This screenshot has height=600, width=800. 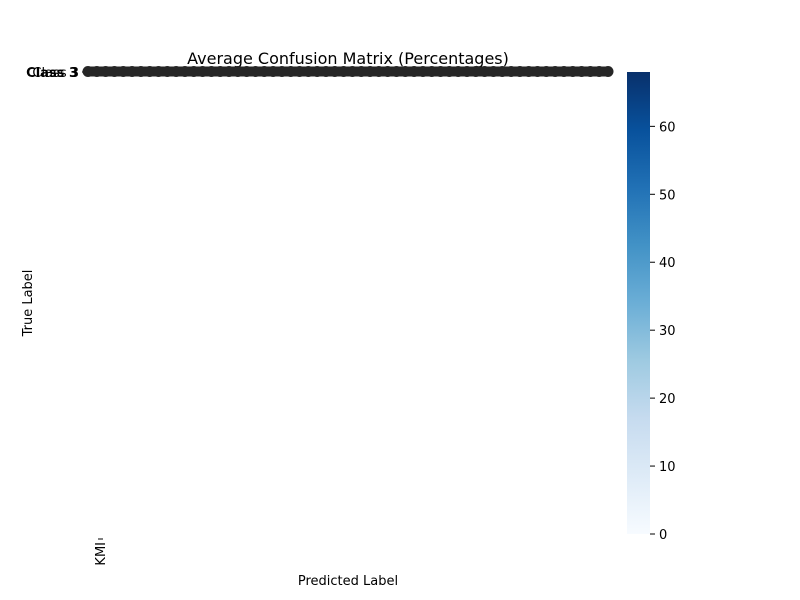 I want to click on colorbar-tick-label: 10, so click(x=667, y=467).